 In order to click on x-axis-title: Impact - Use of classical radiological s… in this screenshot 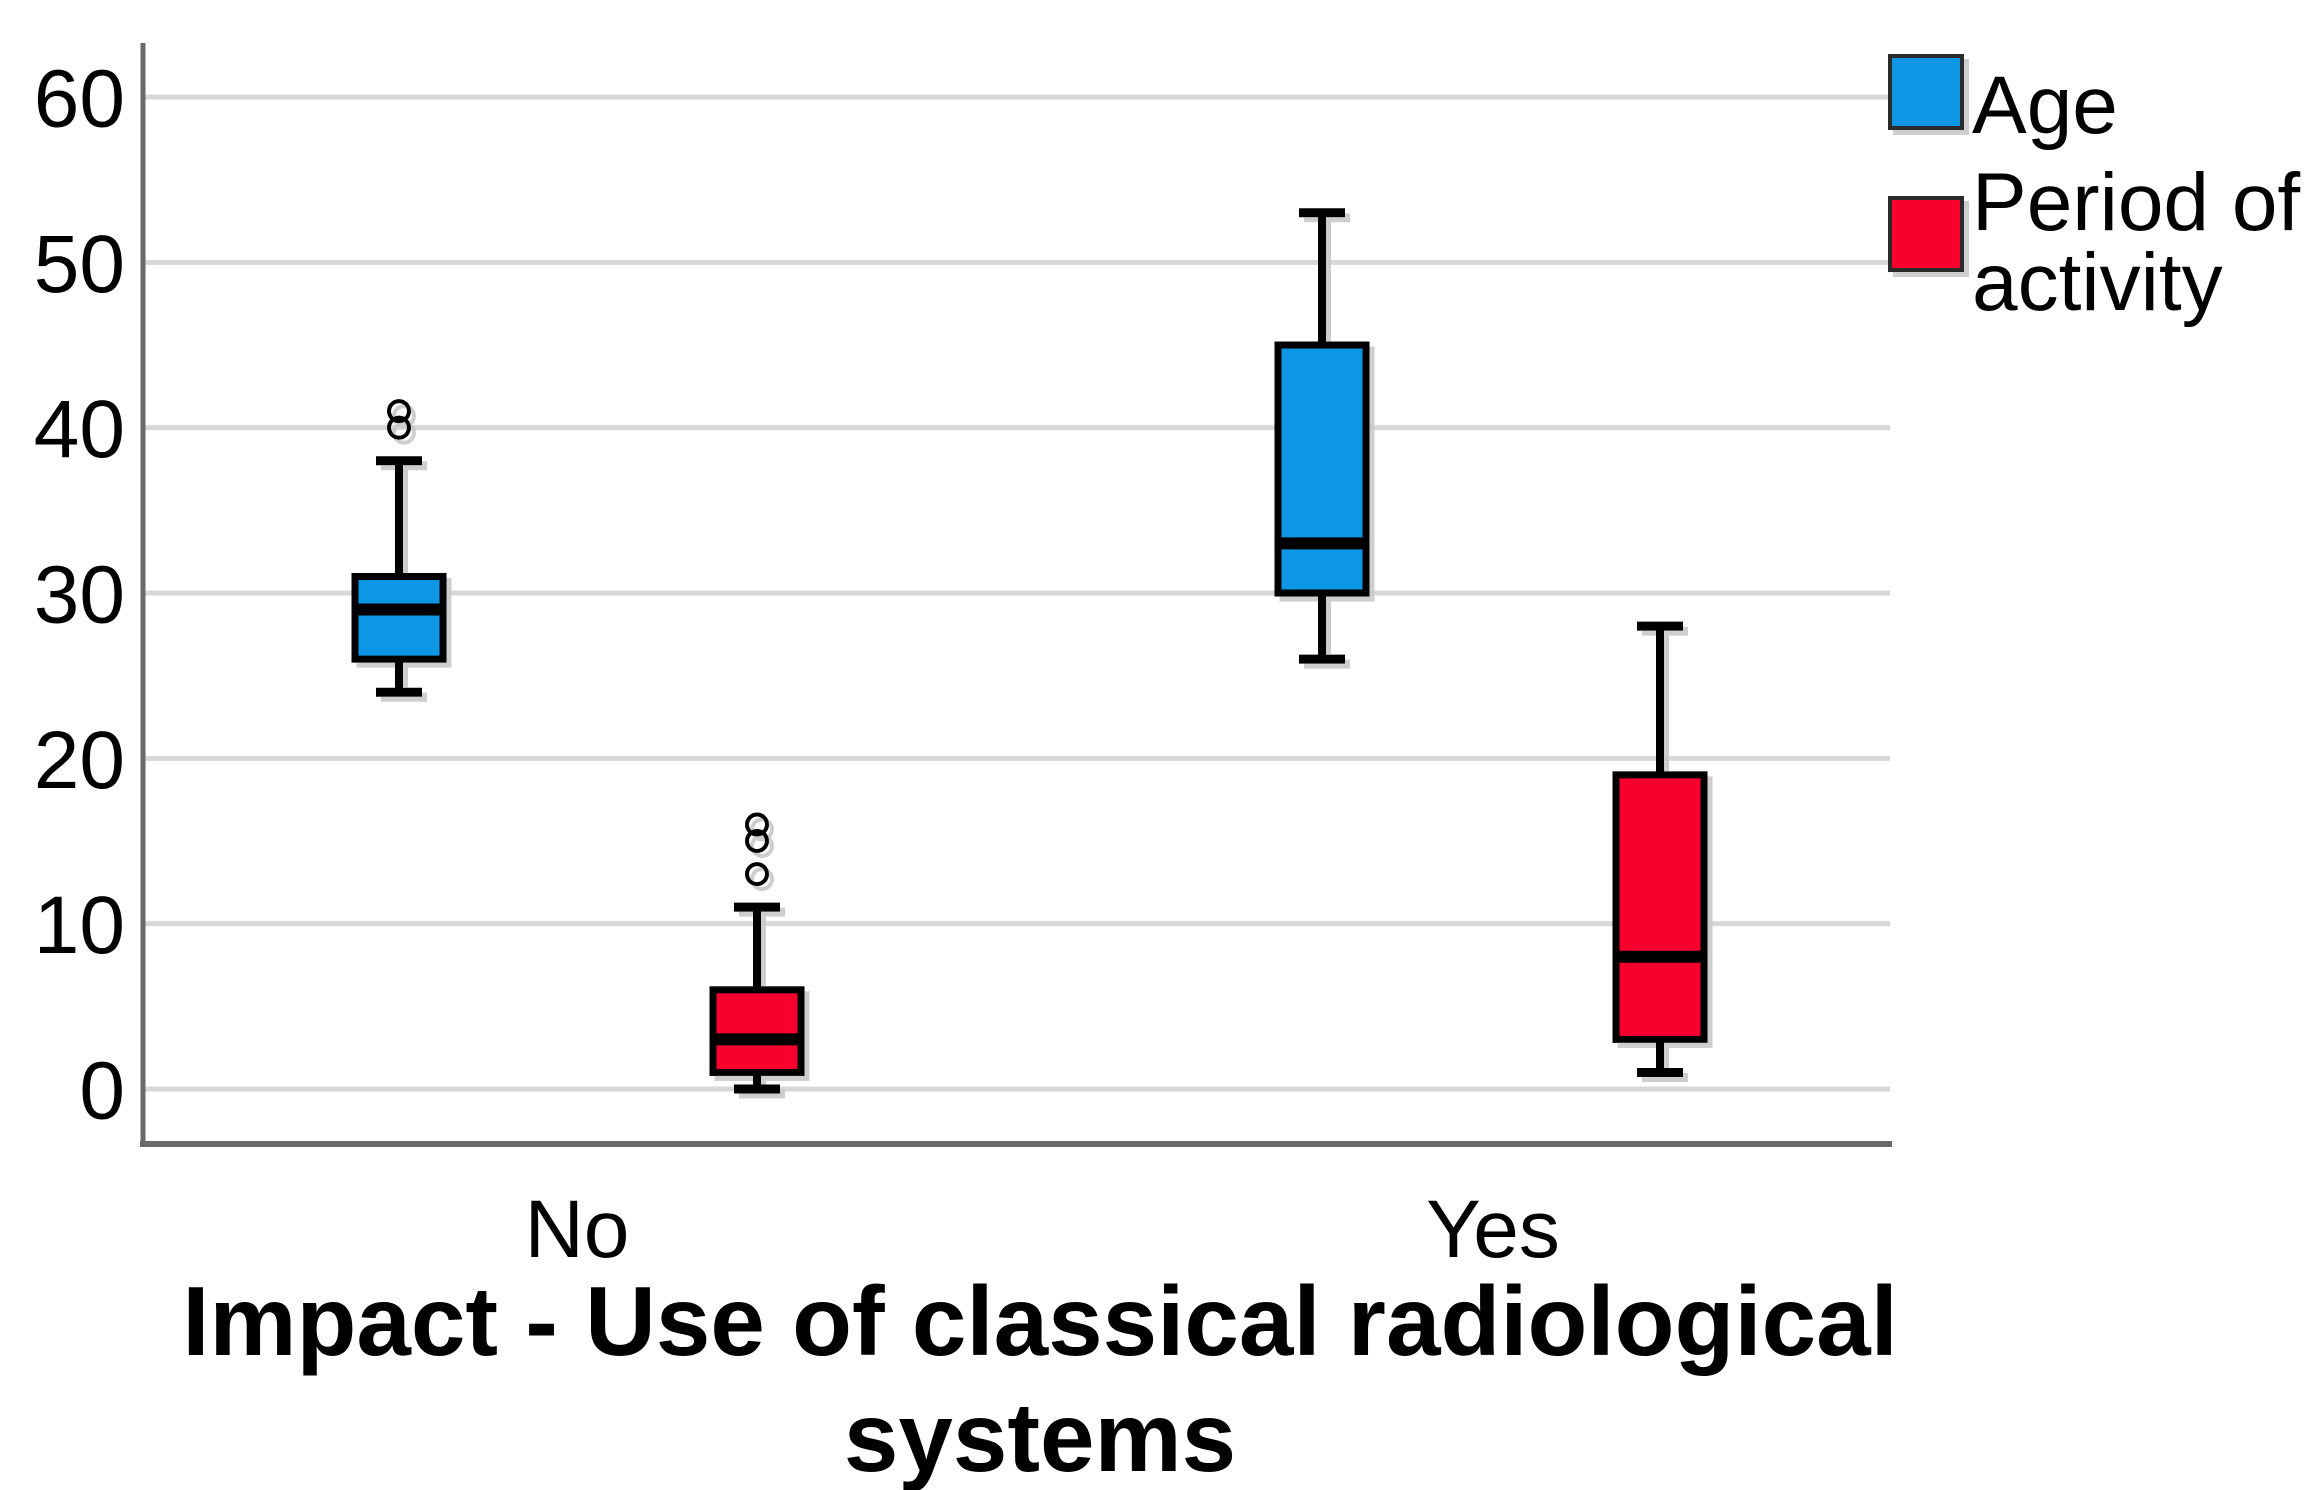, I will do `click(1040, 1377)`.